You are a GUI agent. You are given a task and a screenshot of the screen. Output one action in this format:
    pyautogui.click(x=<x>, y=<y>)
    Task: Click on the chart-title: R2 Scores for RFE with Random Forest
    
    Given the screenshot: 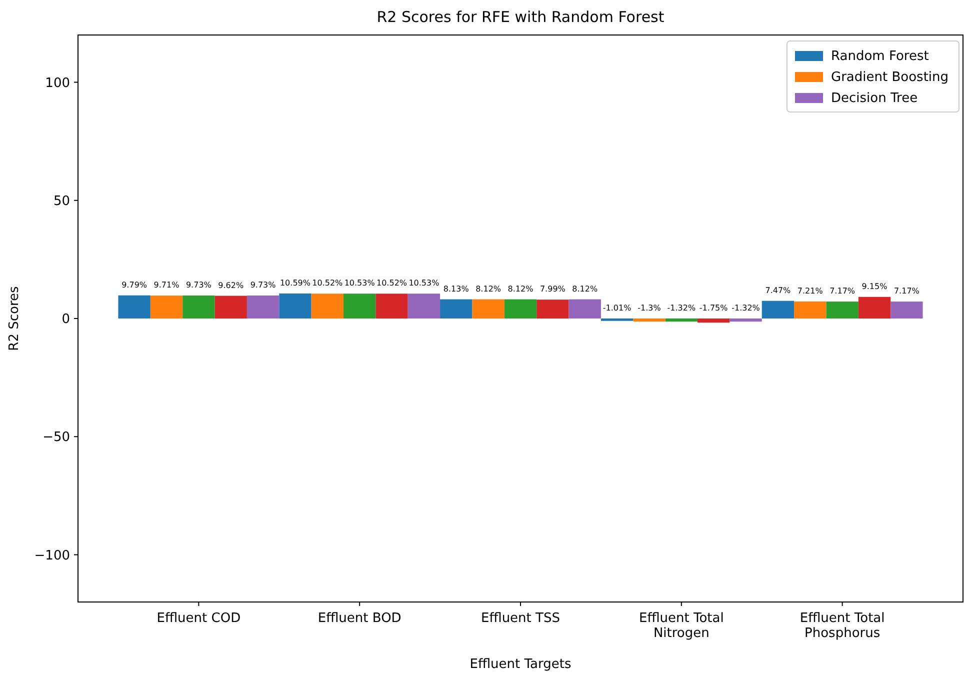 What is the action you would take?
    pyautogui.click(x=520, y=17)
    